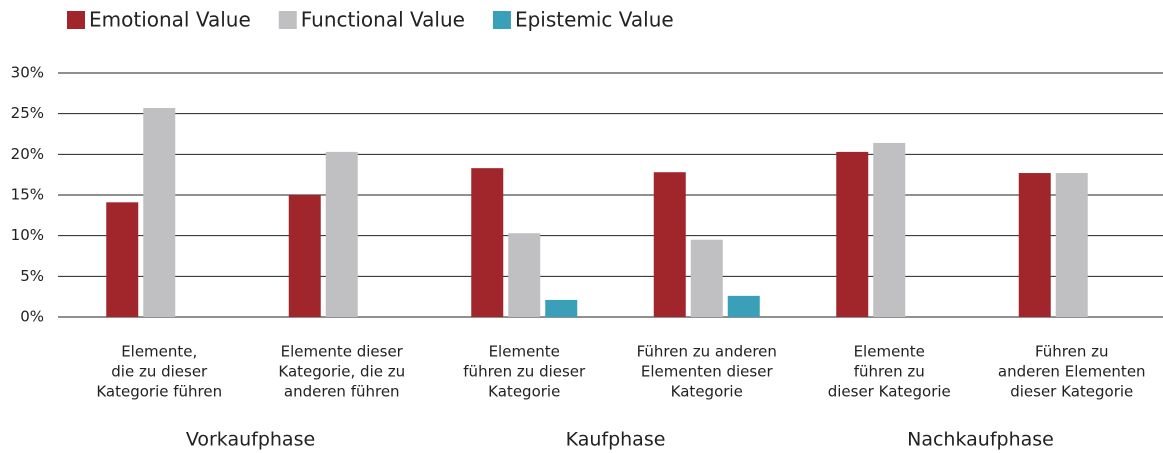  What do you see at coordinates (250, 440) in the screenshot?
I see `group-label: Vorkaufphase` at bounding box center [250, 440].